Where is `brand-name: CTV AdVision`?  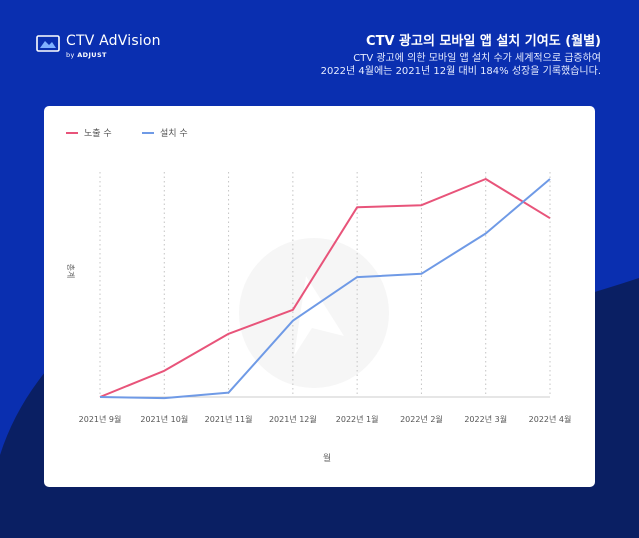
brand-name: CTV AdVision is located at coordinates (113, 41).